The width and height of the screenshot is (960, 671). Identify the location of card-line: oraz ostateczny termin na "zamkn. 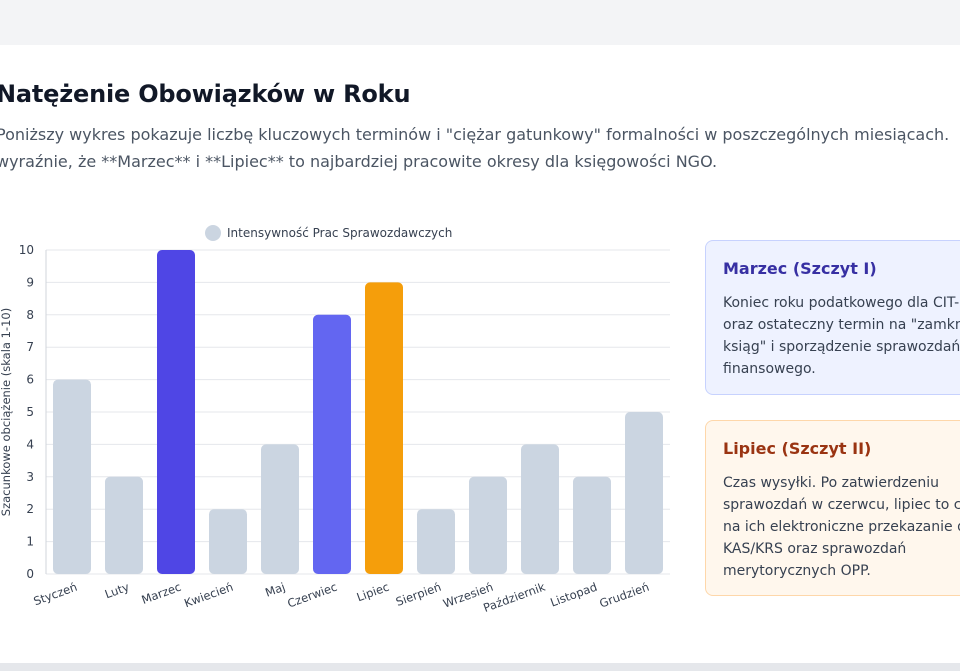
(841, 325).